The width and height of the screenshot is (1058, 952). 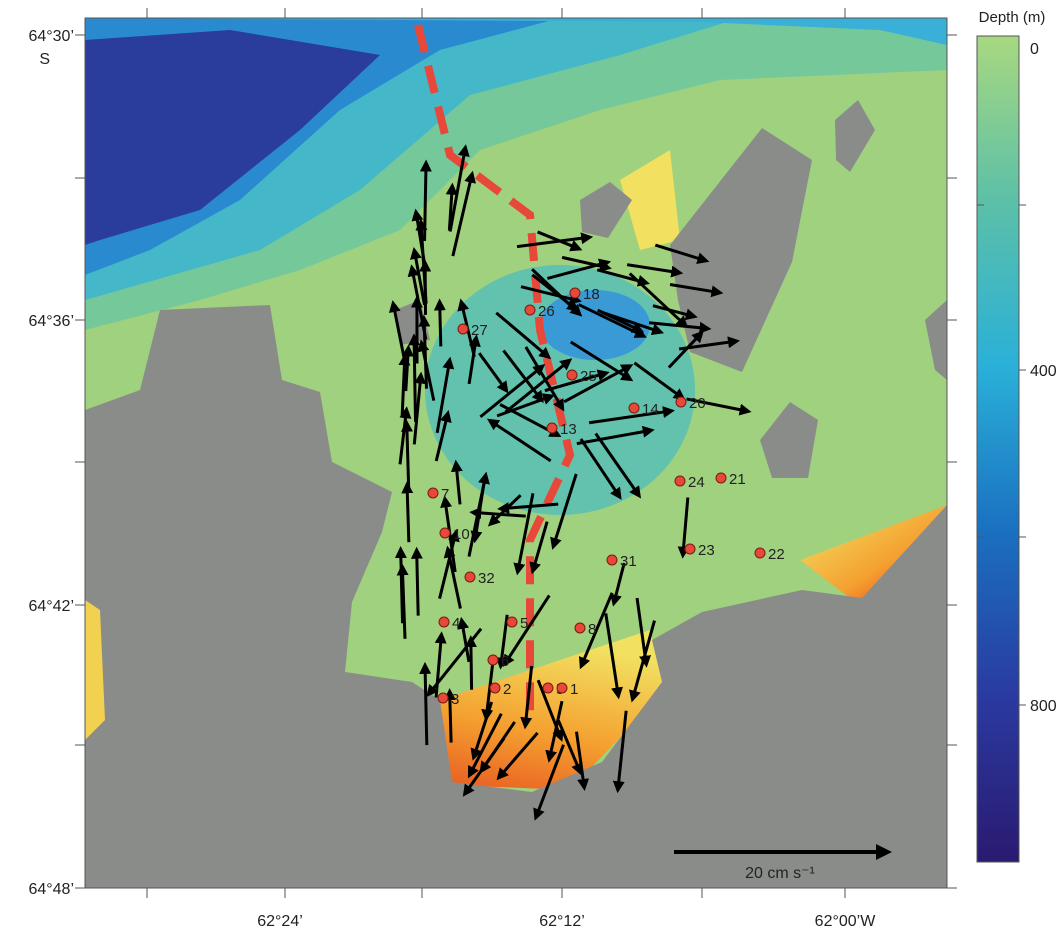 What do you see at coordinates (568, 429) in the screenshot?
I see `station-label: 13` at bounding box center [568, 429].